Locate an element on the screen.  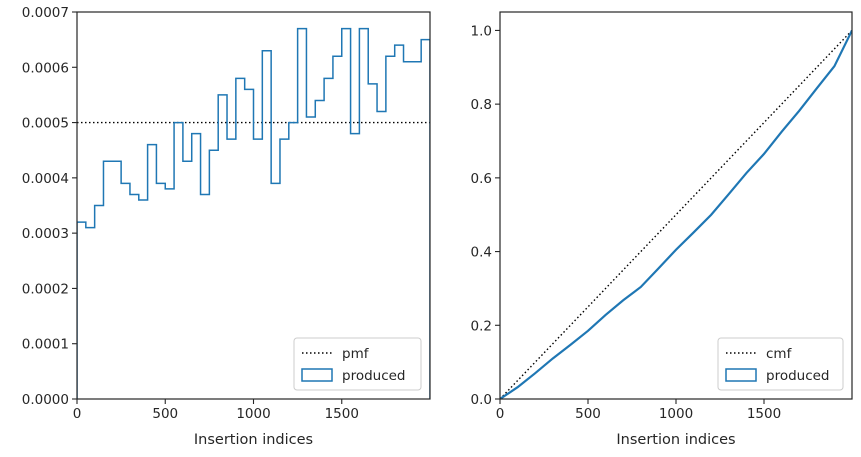
cmf-x-tick-label: 1000 is located at coordinates (676, 414).